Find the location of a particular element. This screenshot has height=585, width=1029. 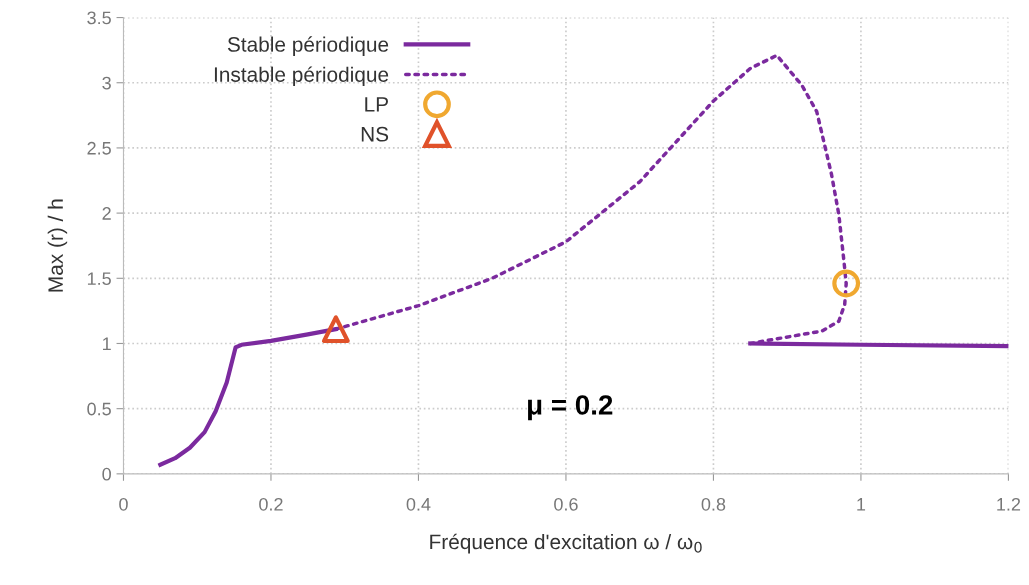

annotation: μ = 0.2 is located at coordinates (570, 408).